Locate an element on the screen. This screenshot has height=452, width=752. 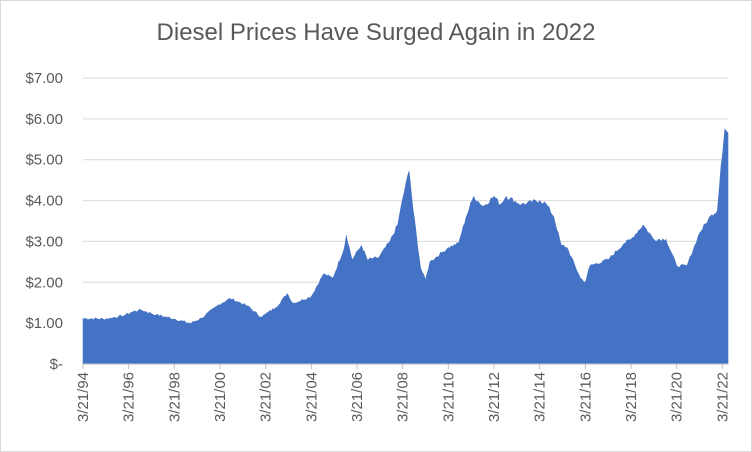
y-tick-label: $1.00 is located at coordinates (44, 323).